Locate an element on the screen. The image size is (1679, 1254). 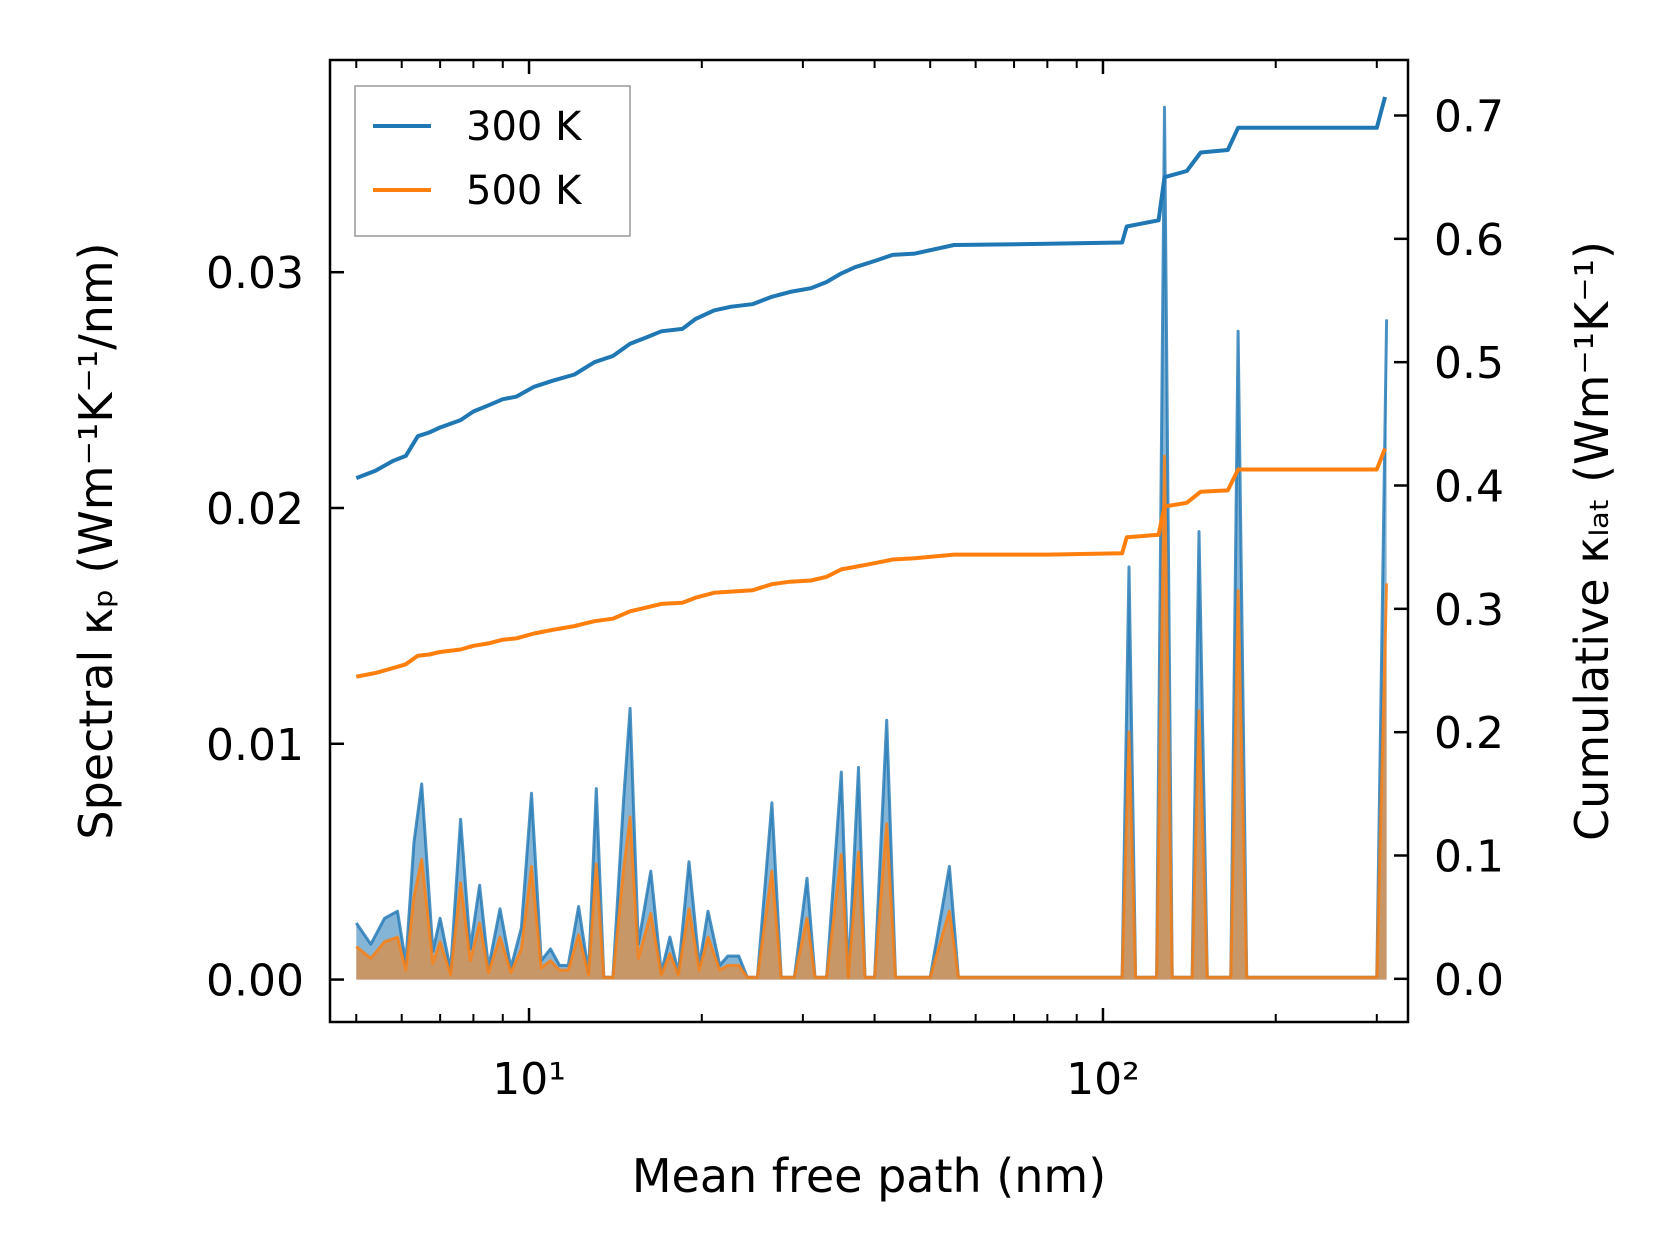
right-y-tick-label: 0.1 is located at coordinates (1469, 857).